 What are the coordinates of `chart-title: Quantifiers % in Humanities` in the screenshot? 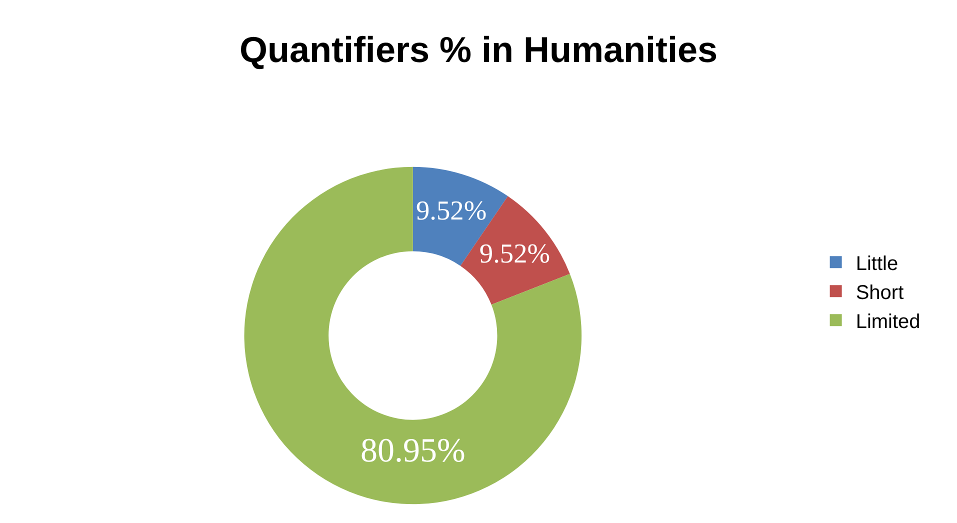 It's located at (478, 49).